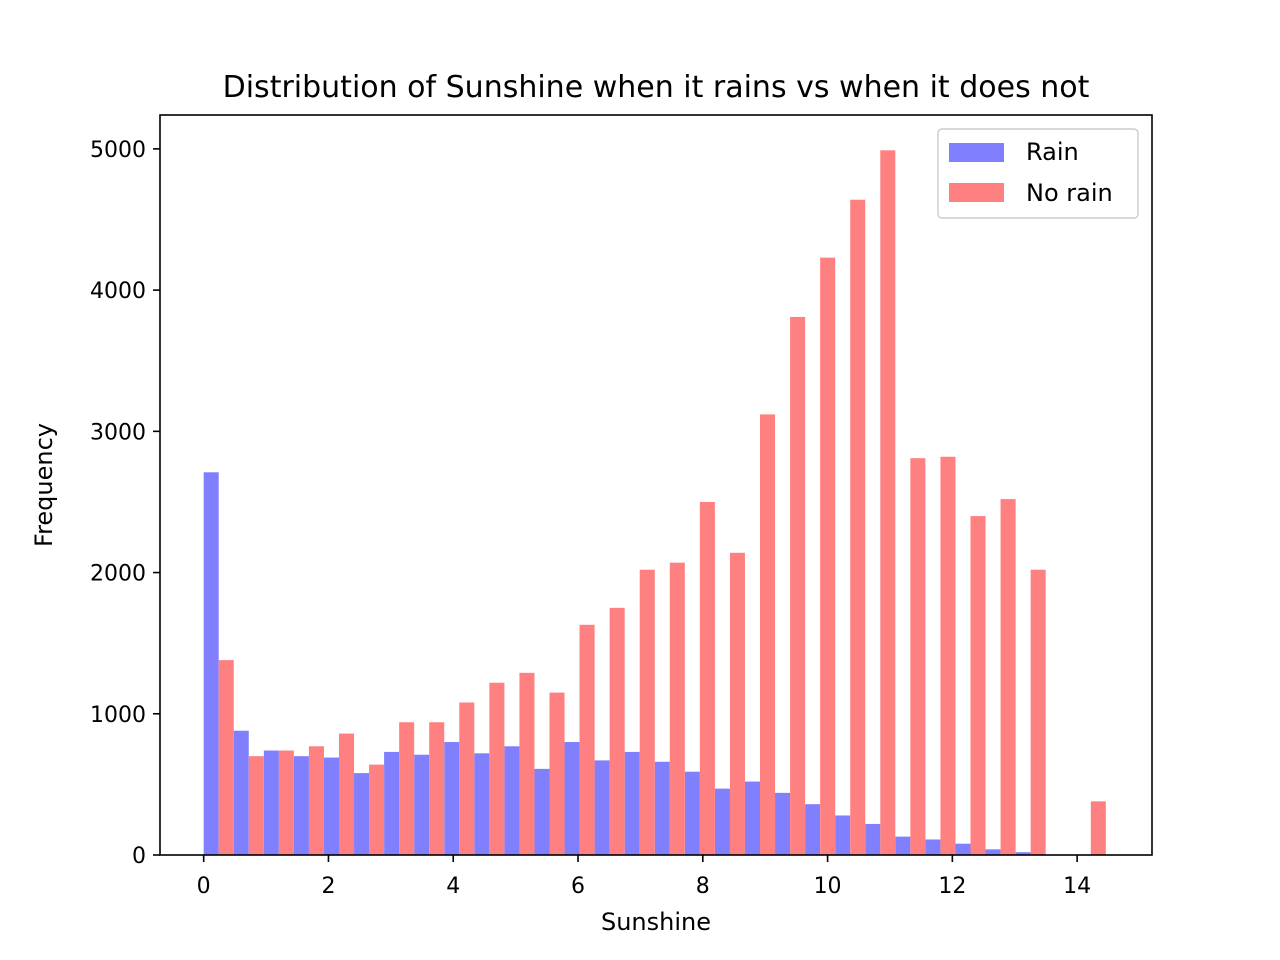 Image resolution: width=1280 pixels, height=960 pixels. I want to click on y-axis-ticks: 0 1000 2000 3000 4000 5000, so click(125, 503).